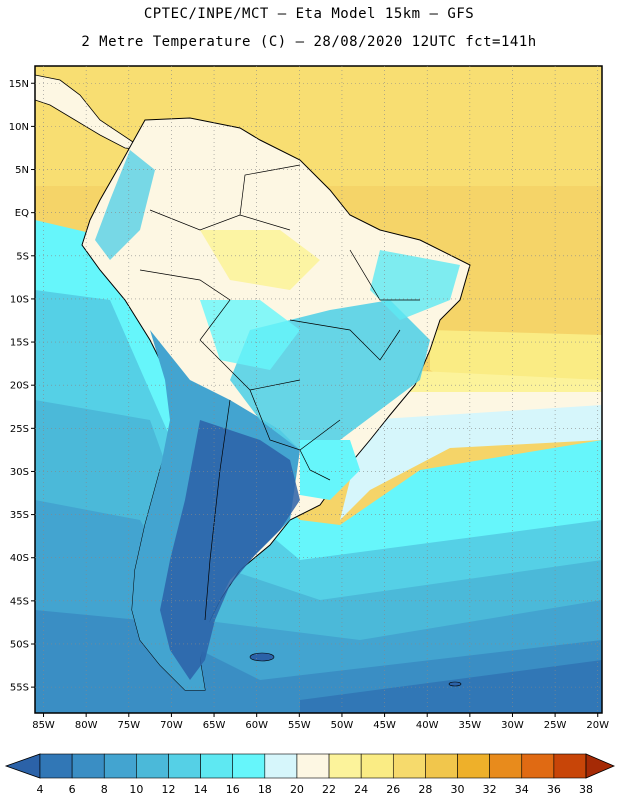 The width and height of the screenshot is (618, 800). I want to click on colorbar-label: 22, so click(329, 789).